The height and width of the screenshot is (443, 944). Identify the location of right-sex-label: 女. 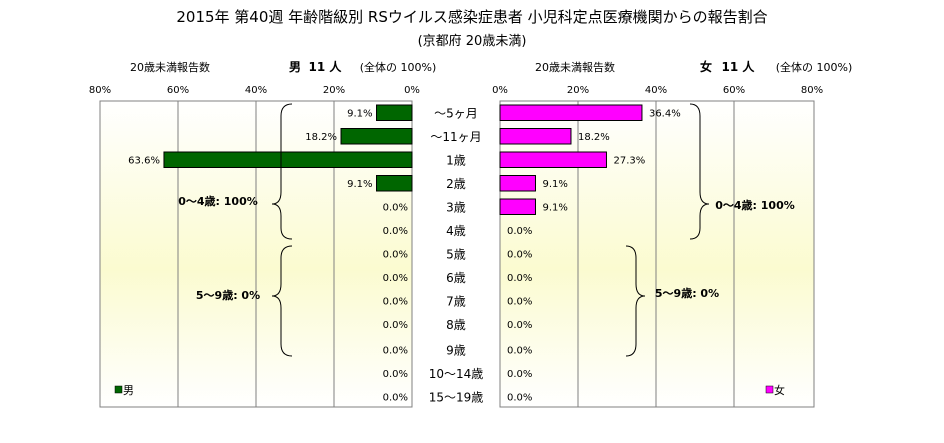
(706, 66).